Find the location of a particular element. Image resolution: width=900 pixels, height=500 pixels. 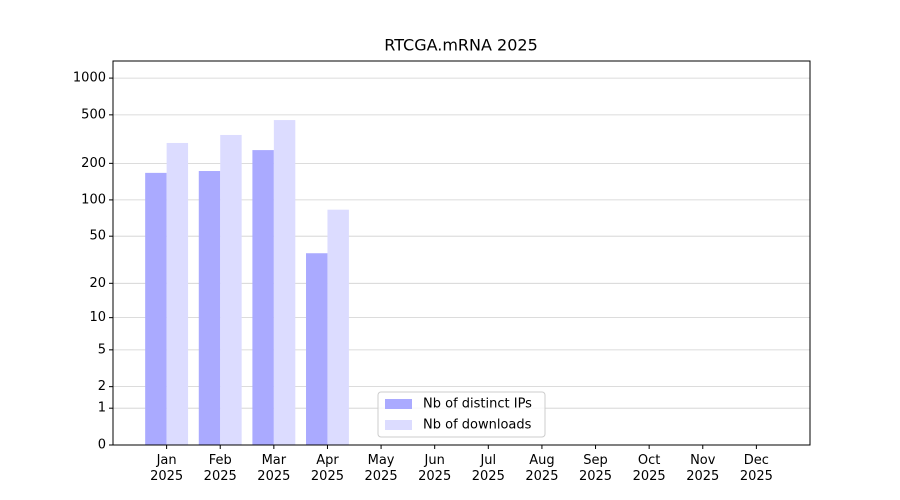

chart-title: RTCGA.mRNA 2025 is located at coordinates (461, 45).